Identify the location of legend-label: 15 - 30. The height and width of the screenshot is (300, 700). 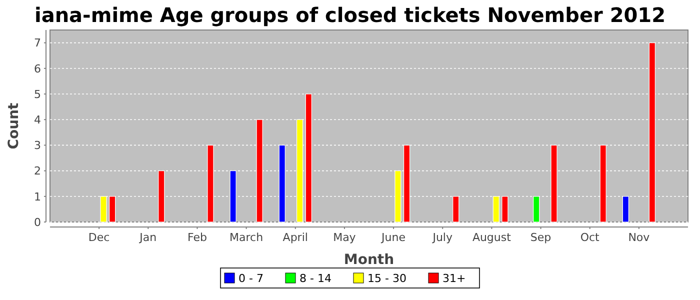
(387, 278).